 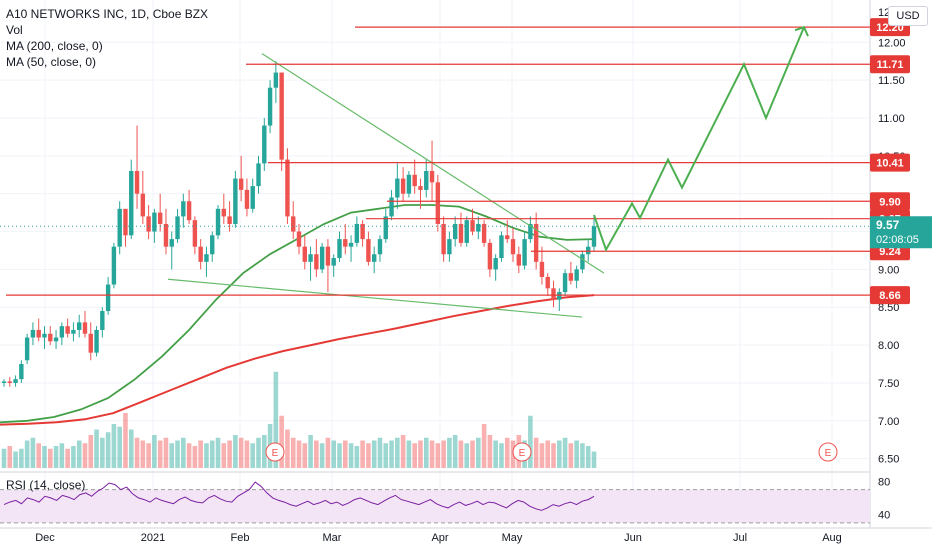 I want to click on currency-button: USD, so click(x=908, y=16).